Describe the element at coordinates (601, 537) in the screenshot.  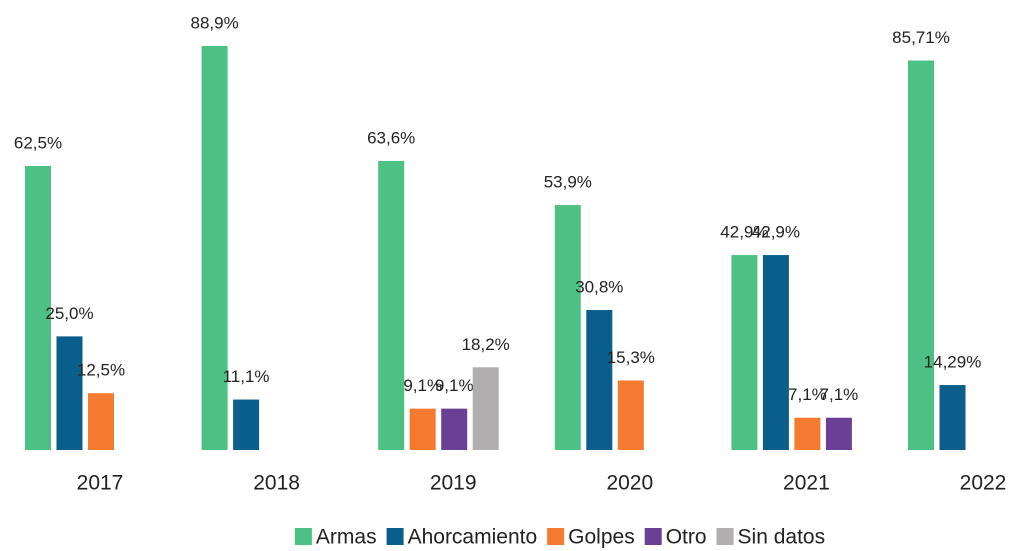
I see `legend-label: Golpes` at that location.